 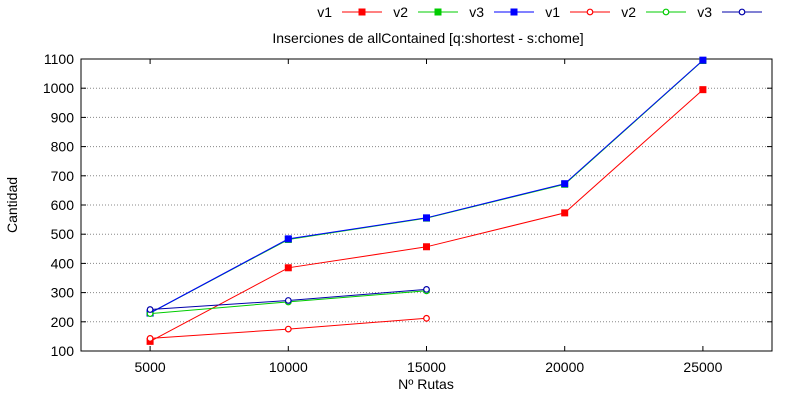 I want to click on y-tick-label: 300, so click(x=63, y=293).